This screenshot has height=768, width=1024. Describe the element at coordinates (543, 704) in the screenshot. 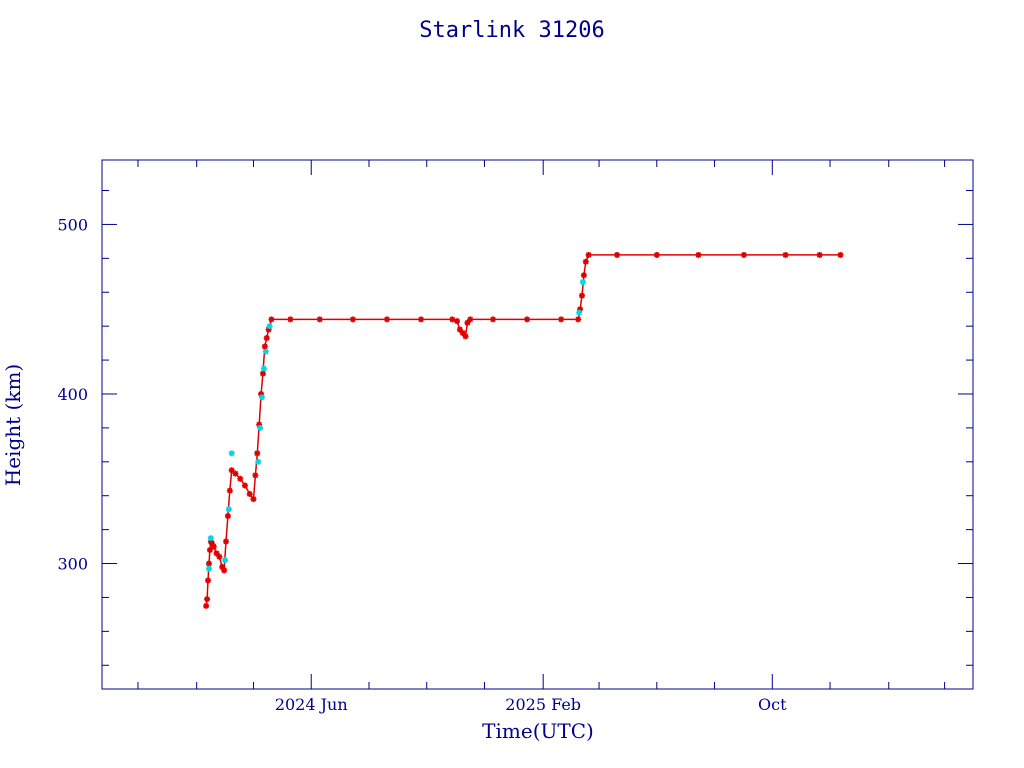

I see `x-tick-label: 2025 Feb` at that location.